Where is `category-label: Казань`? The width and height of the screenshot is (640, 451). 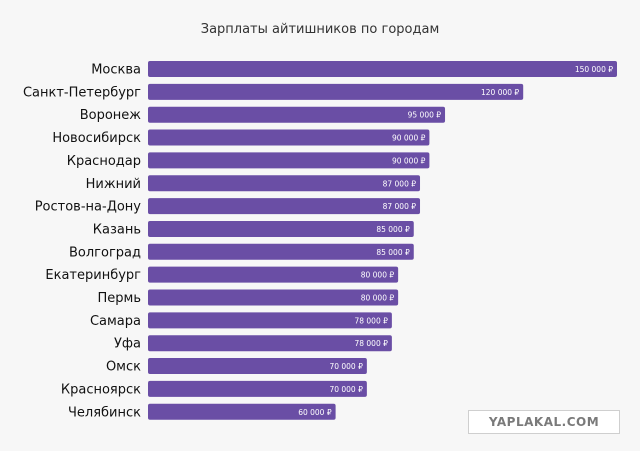
category-label: Казань is located at coordinates (117, 229).